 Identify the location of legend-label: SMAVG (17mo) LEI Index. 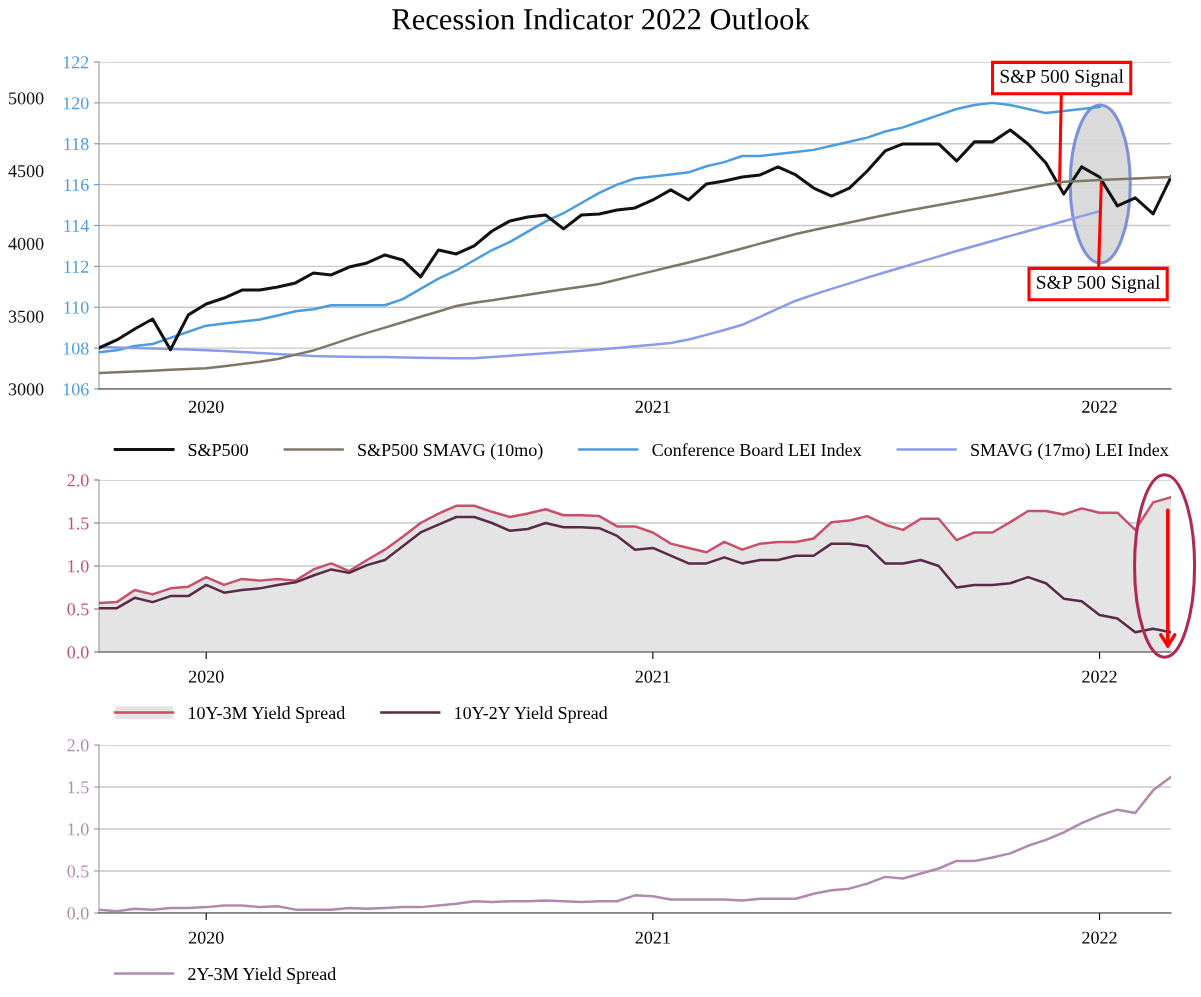
(1070, 451).